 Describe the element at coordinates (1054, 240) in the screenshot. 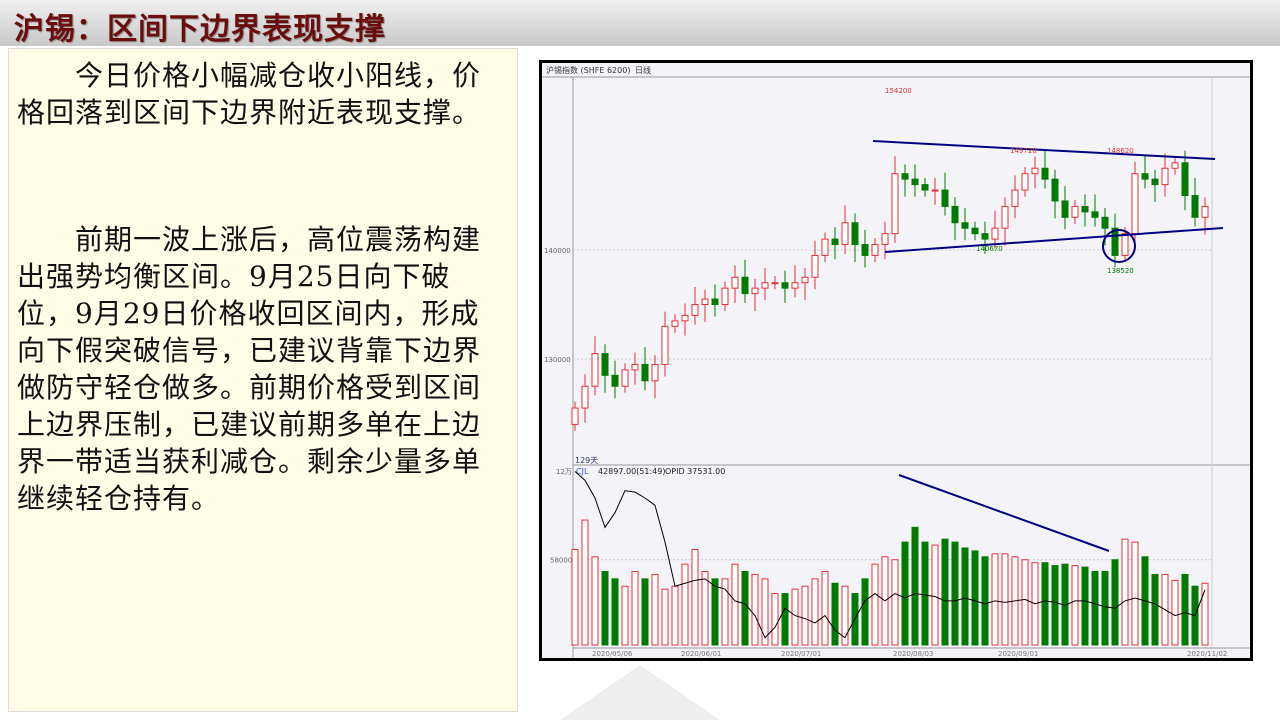

I see `lower-boundary-line` at that location.